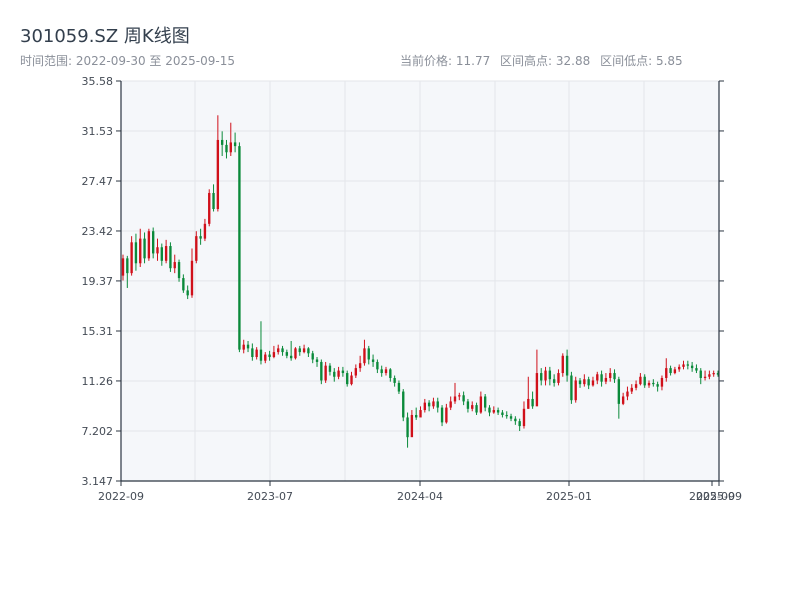 The height and width of the screenshot is (600, 800). What do you see at coordinates (98, 81) in the screenshot?
I see `y-tick-label: 35.58` at bounding box center [98, 81].